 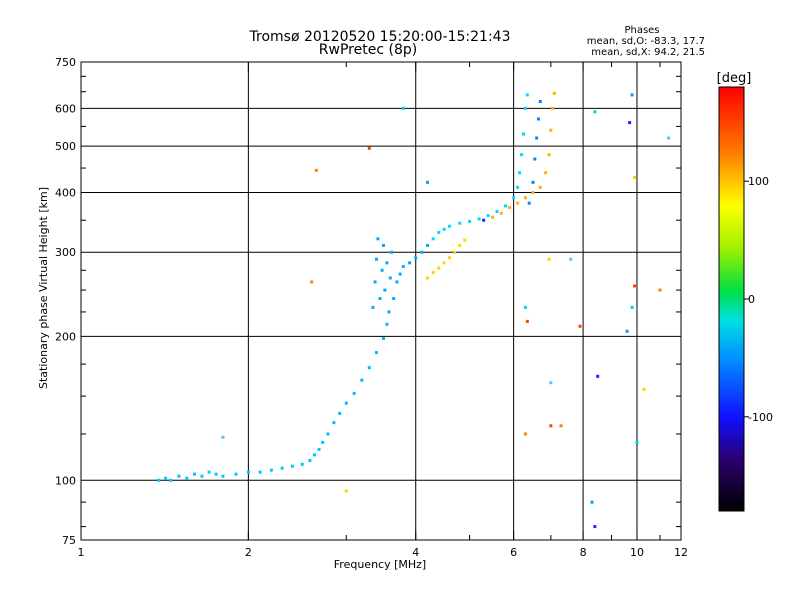 I want to click on colorbar, so click(x=731, y=299).